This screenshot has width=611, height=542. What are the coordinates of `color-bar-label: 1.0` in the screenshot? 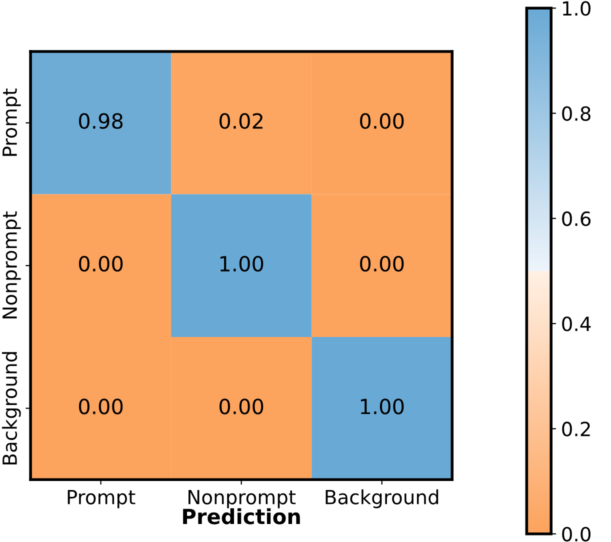 It's located at (576, 8).